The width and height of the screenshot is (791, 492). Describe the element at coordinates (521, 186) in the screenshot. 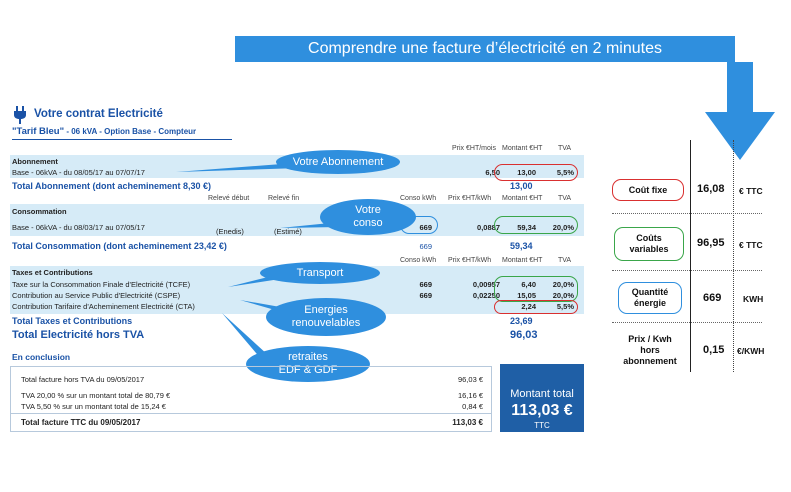

I see `total-abonnement-value: 13,00` at that location.